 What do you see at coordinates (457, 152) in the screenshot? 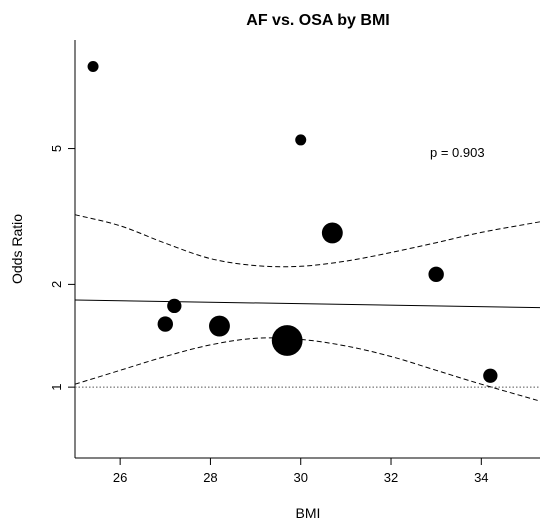
I see `p-value-annotation: p = 0.903` at bounding box center [457, 152].